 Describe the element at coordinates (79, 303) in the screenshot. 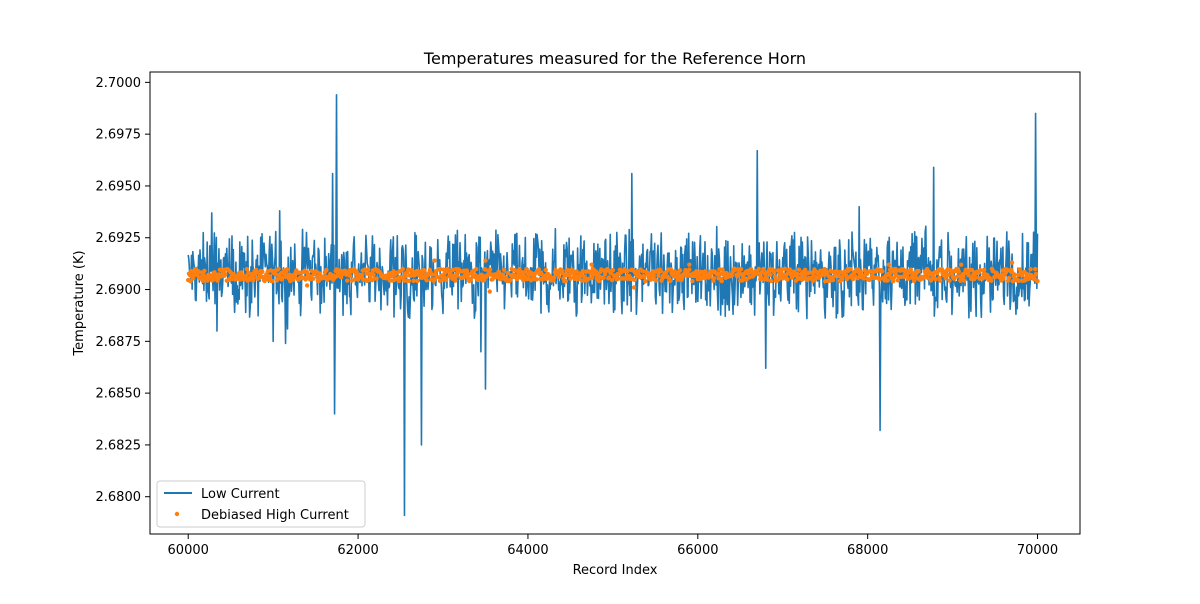

I see `y-axis-label: Temperature (K)` at that location.